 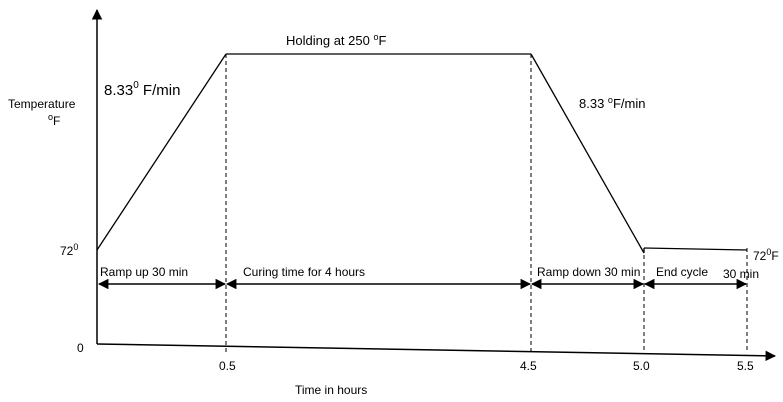 What do you see at coordinates (682, 272) in the screenshot?
I see `phase-label-end-cycle: End cycle` at bounding box center [682, 272].